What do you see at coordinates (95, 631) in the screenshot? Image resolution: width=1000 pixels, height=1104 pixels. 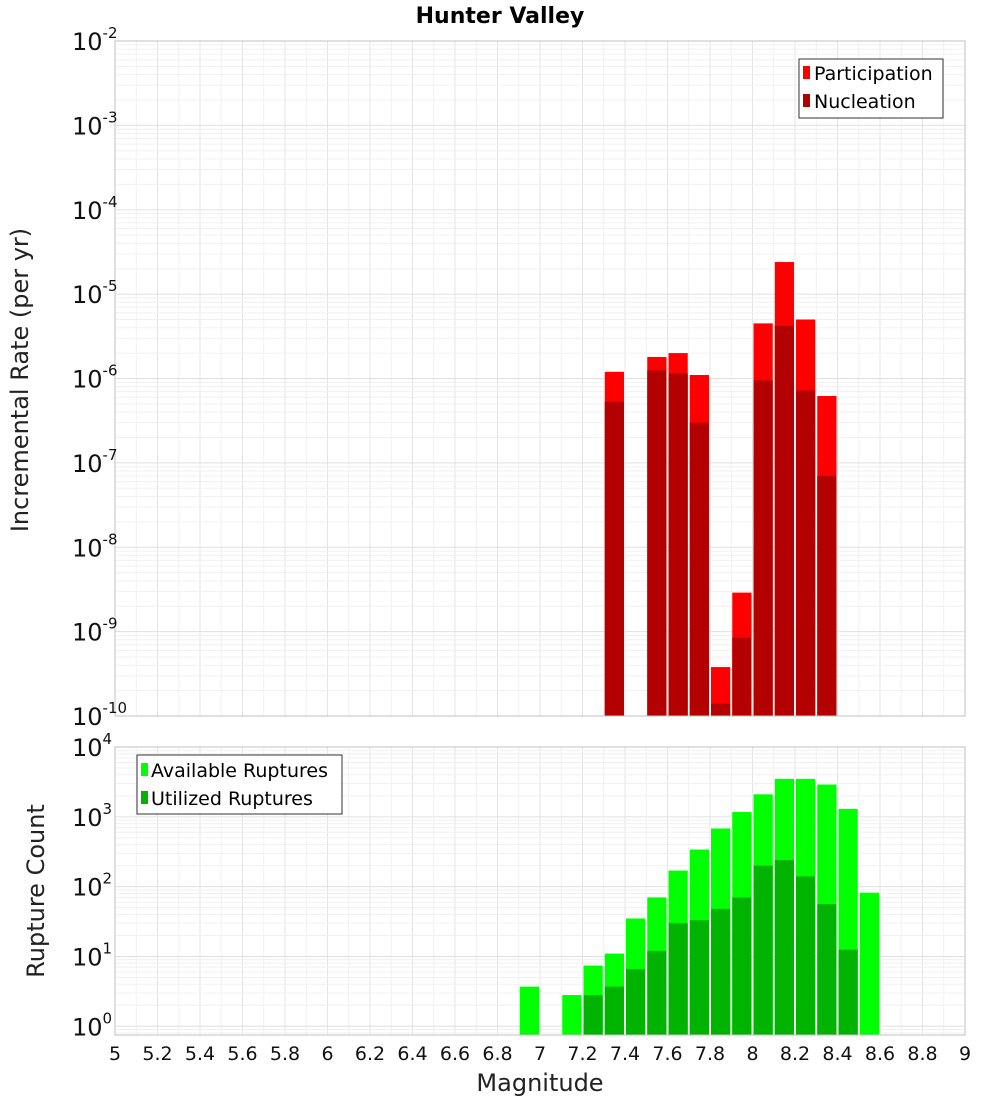 I see `rate-y-tick-label: 10⁻⁹` at bounding box center [95, 631].